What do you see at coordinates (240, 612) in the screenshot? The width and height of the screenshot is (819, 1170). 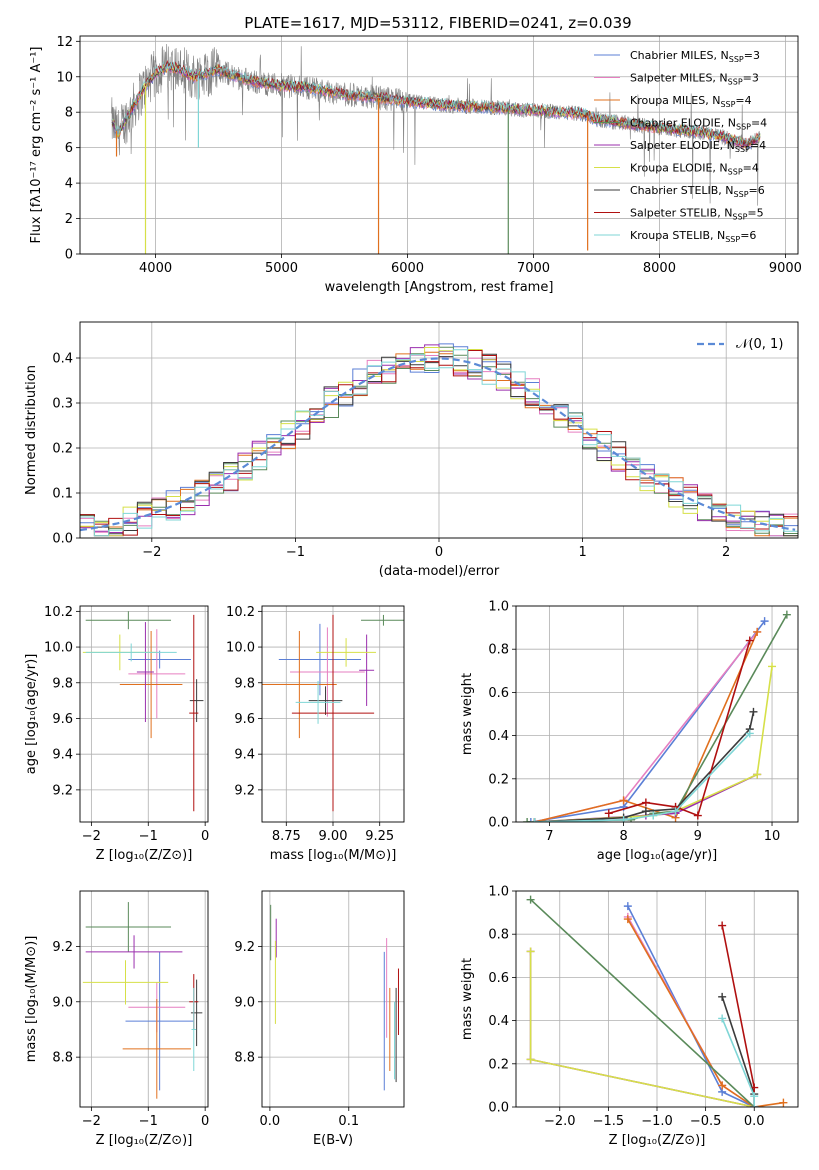 I see `y-tick-label: 10.2` at bounding box center [240, 612].